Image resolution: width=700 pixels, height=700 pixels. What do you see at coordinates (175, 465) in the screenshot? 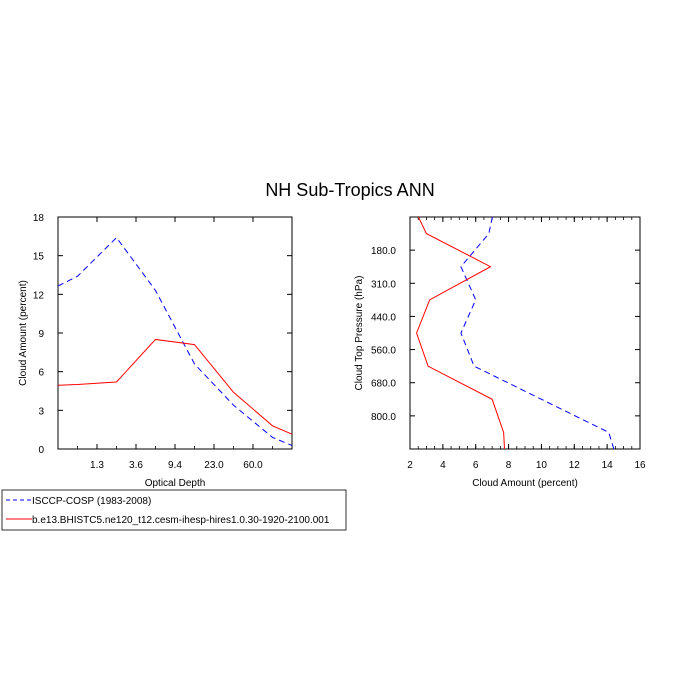
I see `x-tick-label: 9.4` at bounding box center [175, 465].